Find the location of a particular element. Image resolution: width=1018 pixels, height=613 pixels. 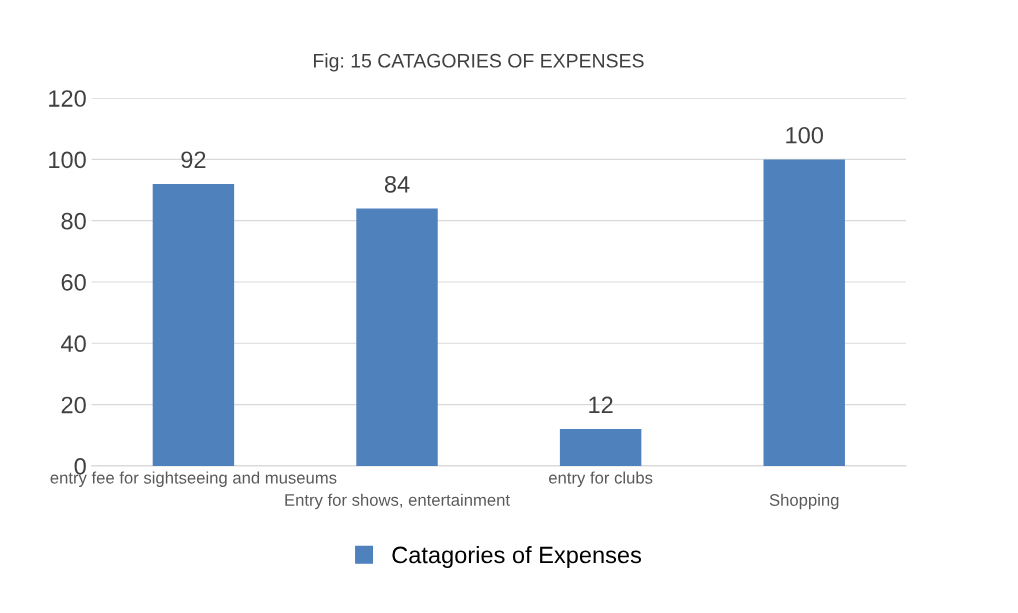

y-tick-label: 40 is located at coordinates (73, 344).